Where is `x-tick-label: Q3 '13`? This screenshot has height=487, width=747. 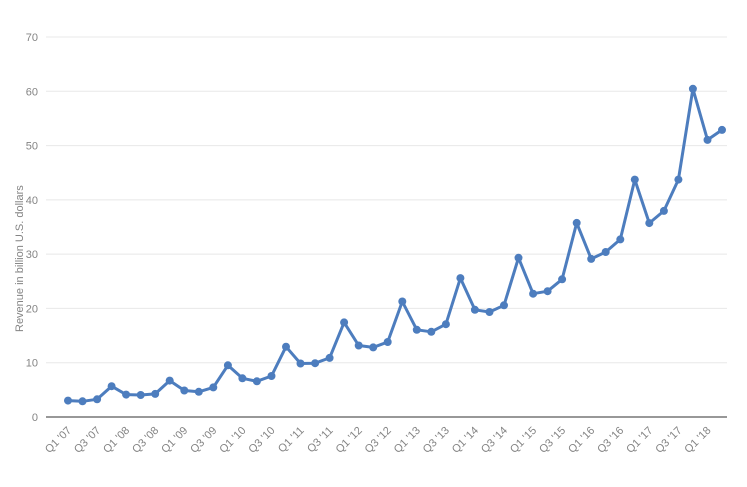
x-tick-label: Q3 '13 is located at coordinates (436, 440).